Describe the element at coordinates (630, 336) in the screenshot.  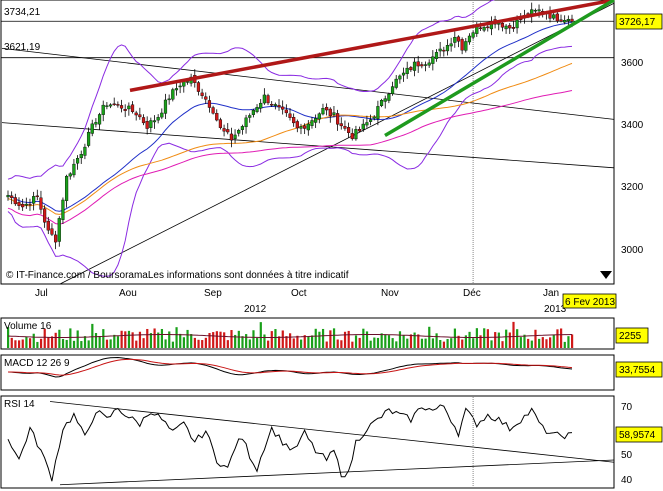
I see `volume-tag-text: 2255` at that location.